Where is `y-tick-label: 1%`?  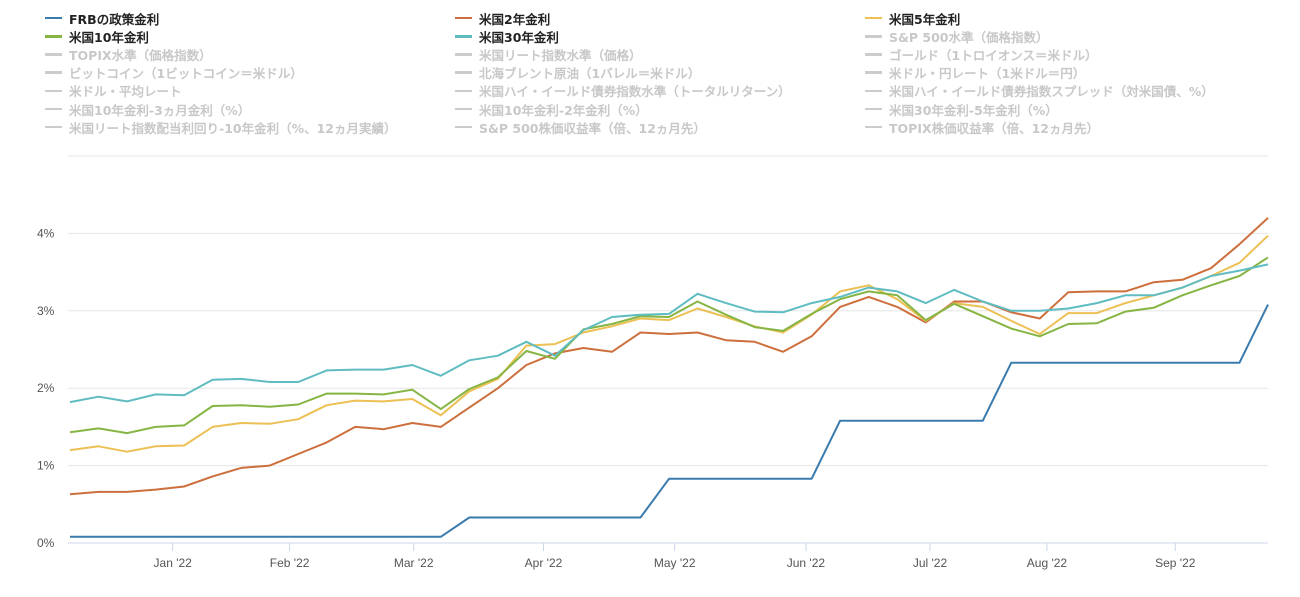
y-tick-label: 1% is located at coordinates (46, 466).